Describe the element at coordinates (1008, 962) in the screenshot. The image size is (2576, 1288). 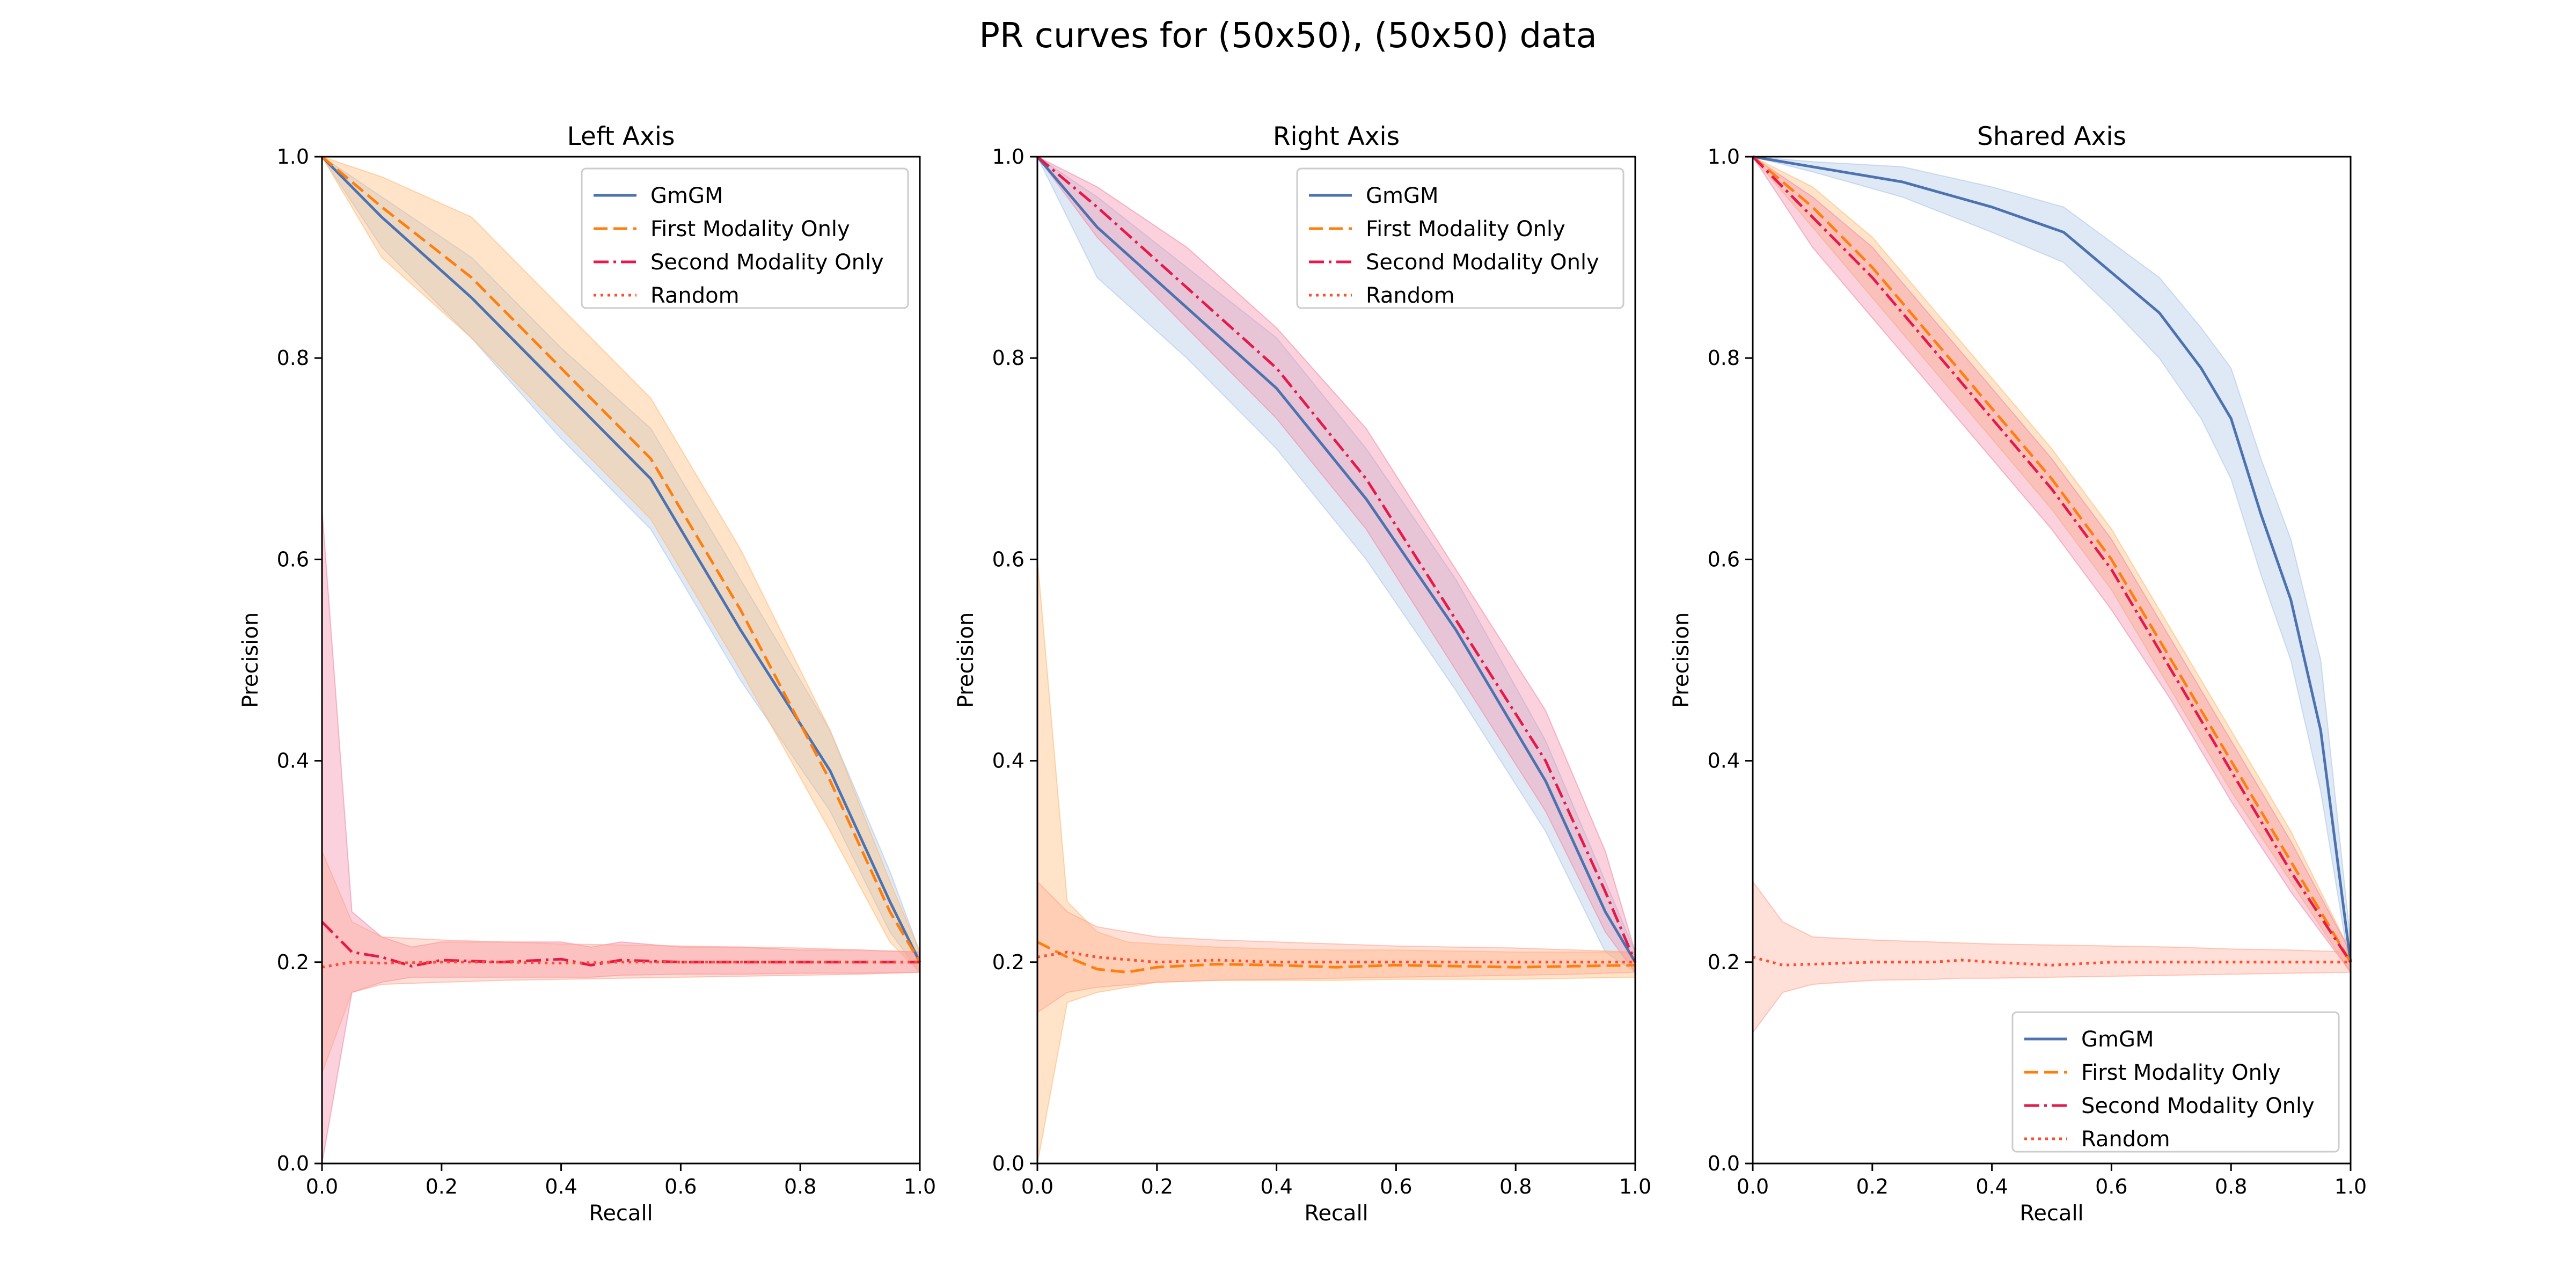
I see `right-axis-ytick-label: 0.2` at that location.